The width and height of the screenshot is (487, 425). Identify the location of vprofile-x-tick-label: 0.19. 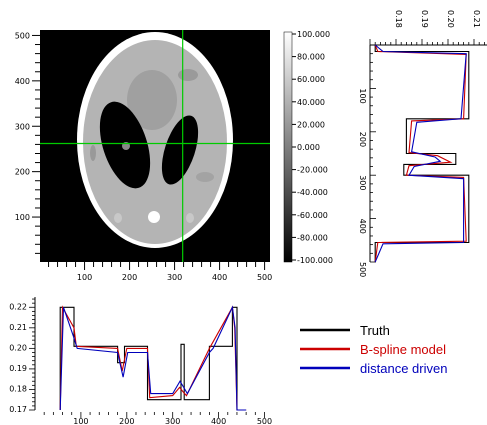
(424, 19).